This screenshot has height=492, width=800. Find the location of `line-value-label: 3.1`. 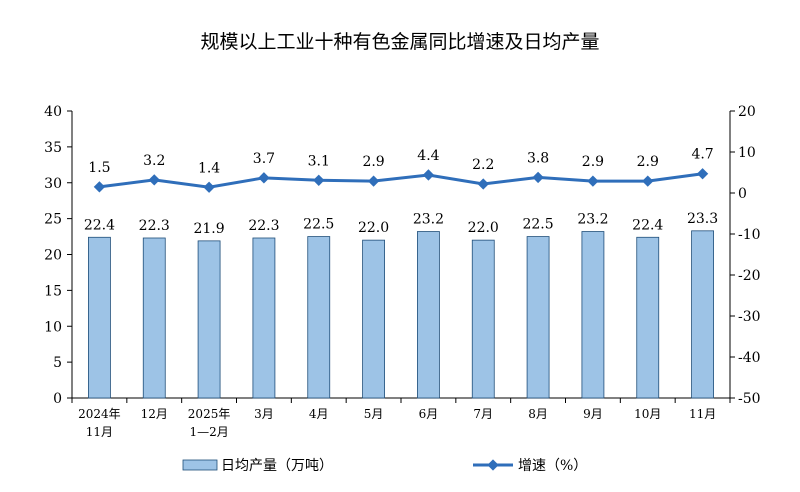

line-value-label: 3.1 is located at coordinates (319, 161).